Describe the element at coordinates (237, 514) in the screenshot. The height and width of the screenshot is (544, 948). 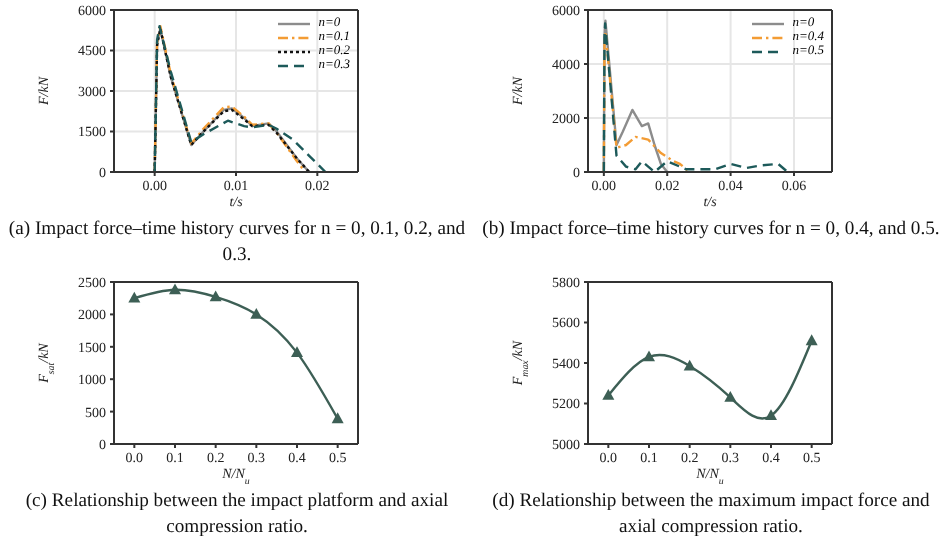
I see `text: (c) Relationship between the impact platform and axial compression ratio.` at that location.